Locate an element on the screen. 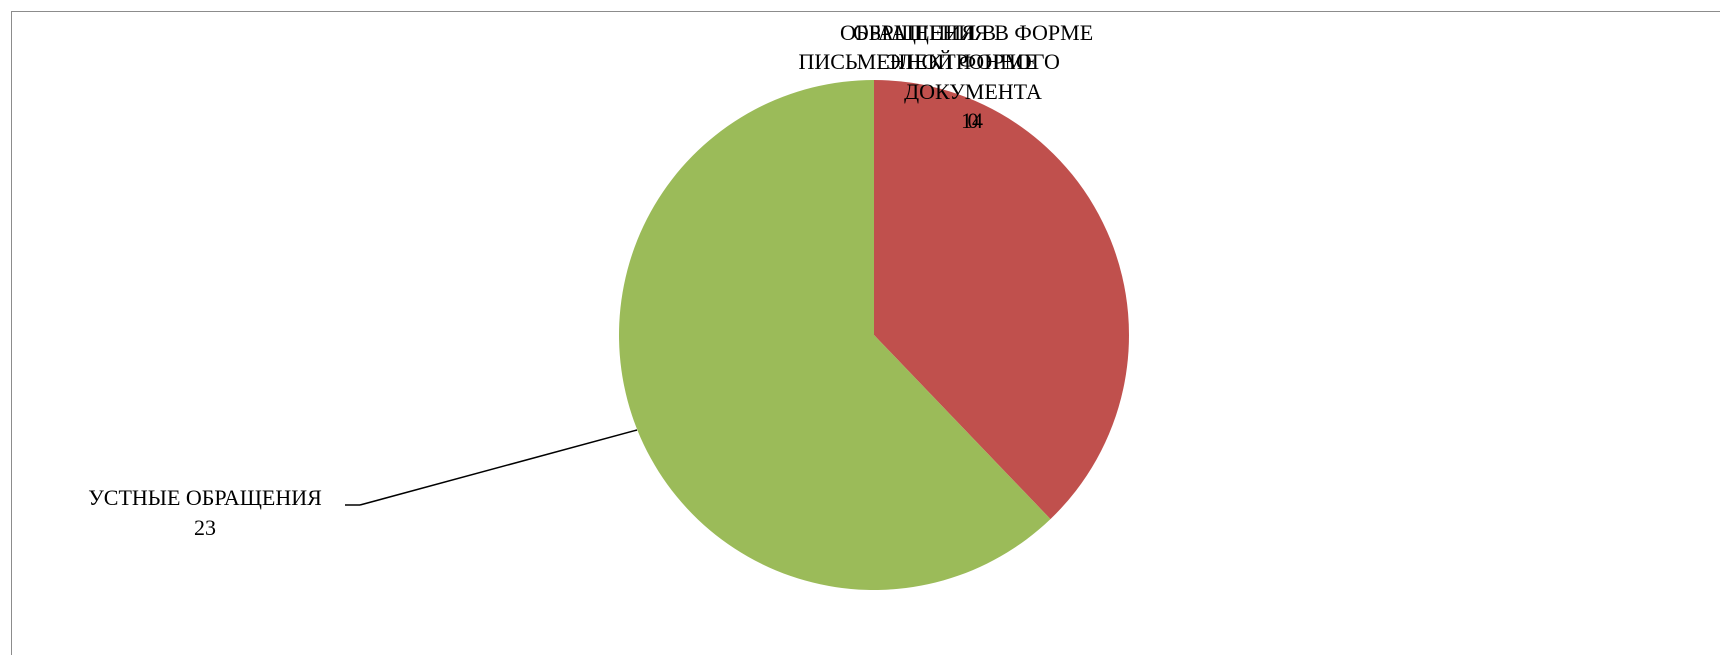  slice-value-written: 14 is located at coordinates (972, 120).